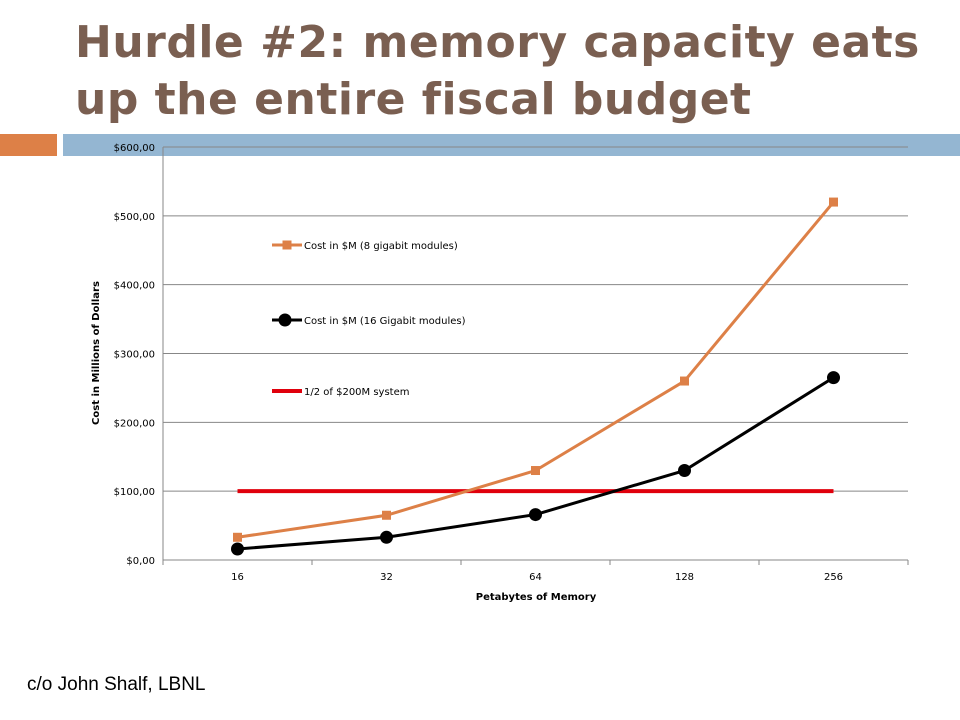  I want to click on legend-item: Cost in $M (8 gigabit modules), so click(365, 246).